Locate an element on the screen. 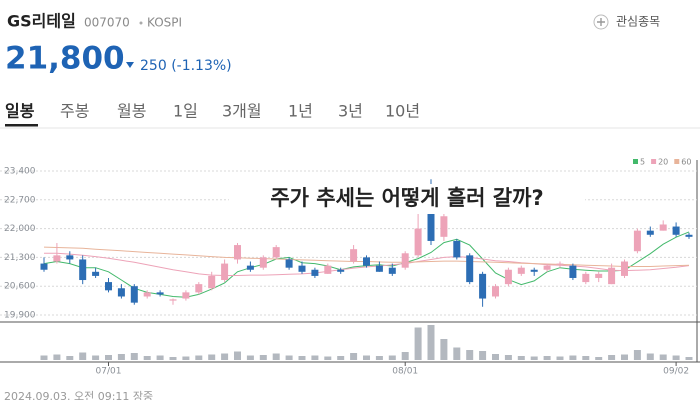 The height and width of the screenshot is (400, 700). x-tick-label: 07/01 is located at coordinates (109, 372).